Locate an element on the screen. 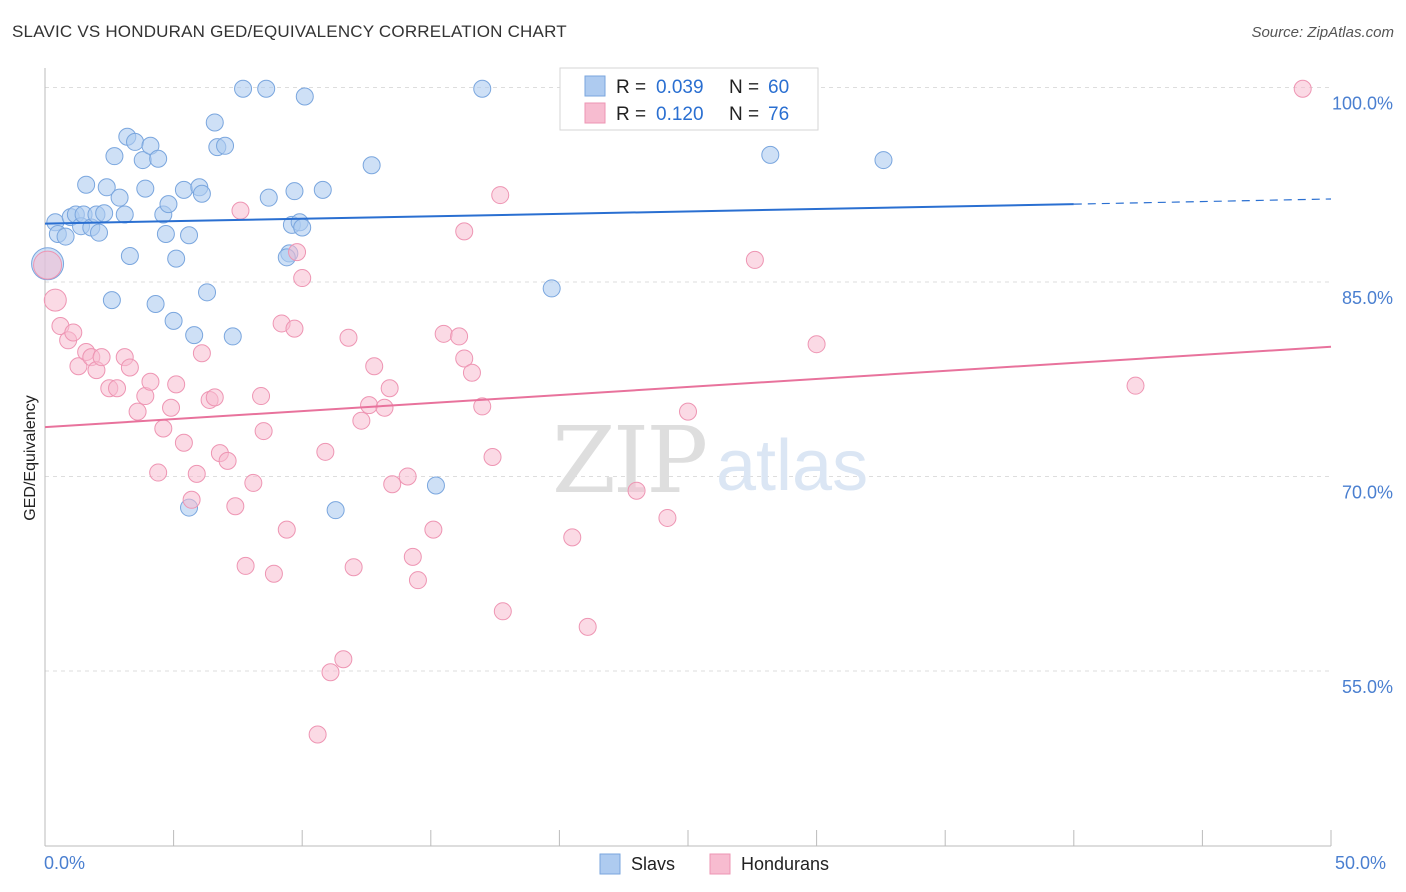 The width and height of the screenshot is (1406, 892). y-tick-label: 85.0% is located at coordinates (1367, 298).